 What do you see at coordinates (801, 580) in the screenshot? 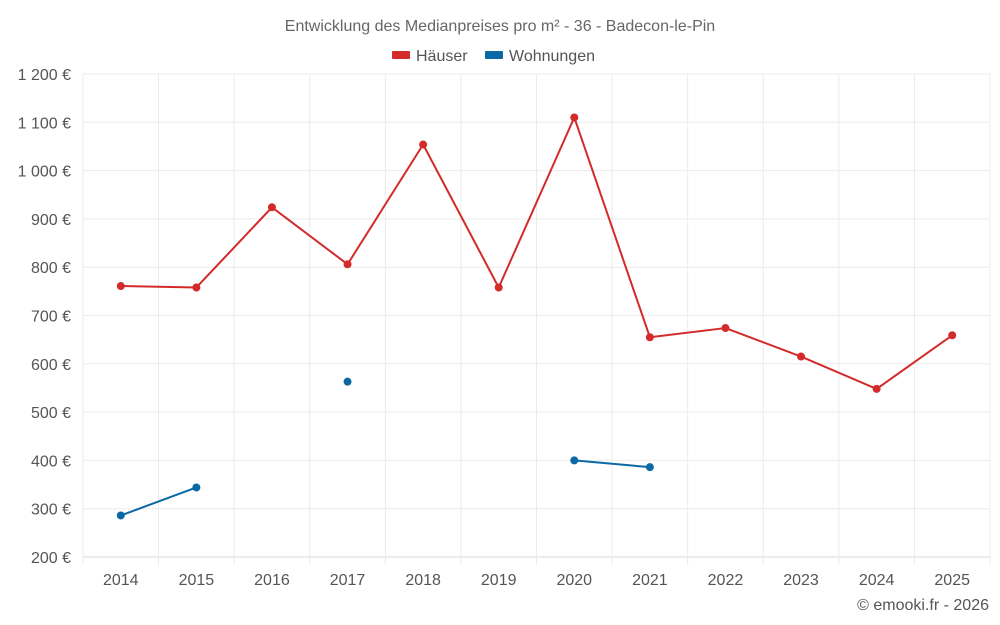
I see `x-tick-label: 2023` at bounding box center [801, 580].